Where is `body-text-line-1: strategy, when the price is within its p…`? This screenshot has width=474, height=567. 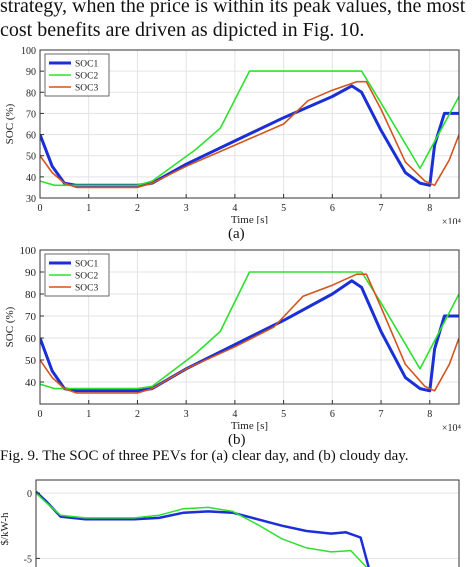
body-text-line-1: strategy, when the price is within its p… is located at coordinates (233, 8).